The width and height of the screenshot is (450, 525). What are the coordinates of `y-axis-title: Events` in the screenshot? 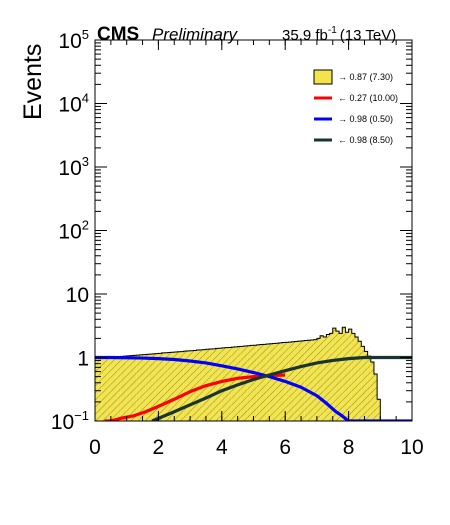 It's located at (33, 82).